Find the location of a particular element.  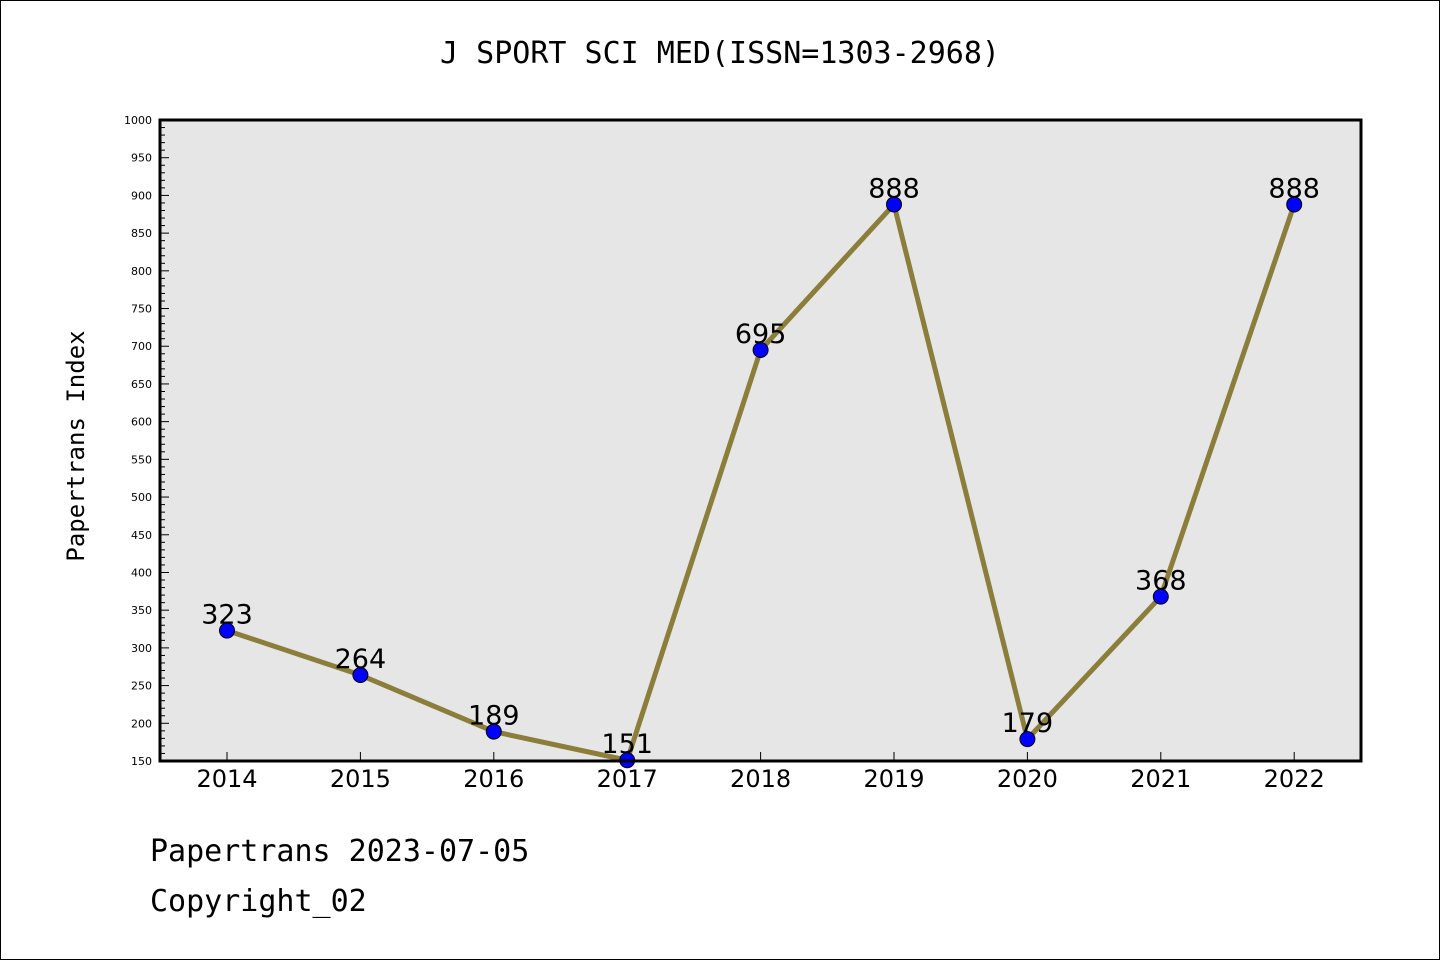

y-tick-label: 350 is located at coordinates (141, 610).